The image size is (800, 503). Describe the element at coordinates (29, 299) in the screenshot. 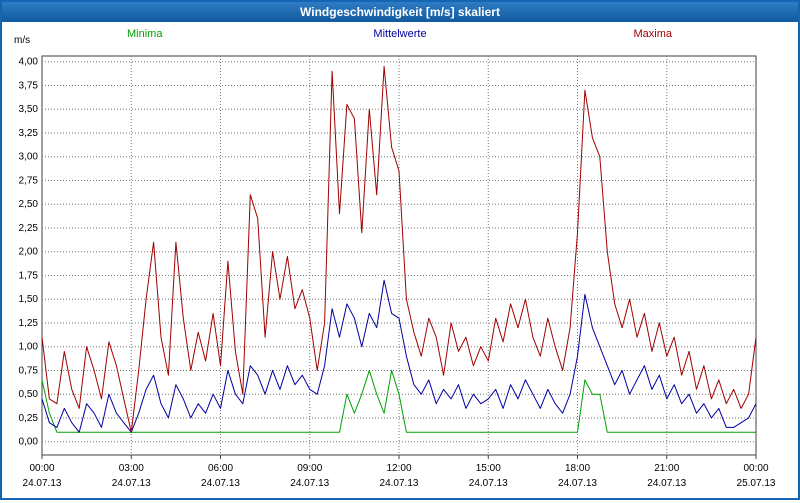

I see `y-tick-label: 1,50` at that location.